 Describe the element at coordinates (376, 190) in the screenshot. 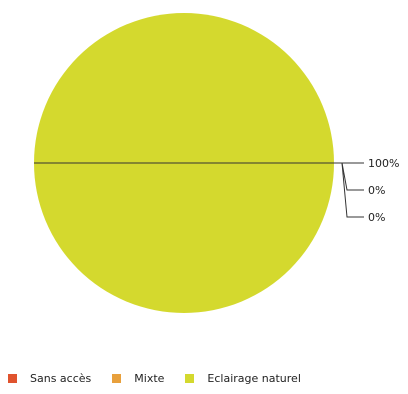

I see `data-label-sans-acces: 0%` at that location.